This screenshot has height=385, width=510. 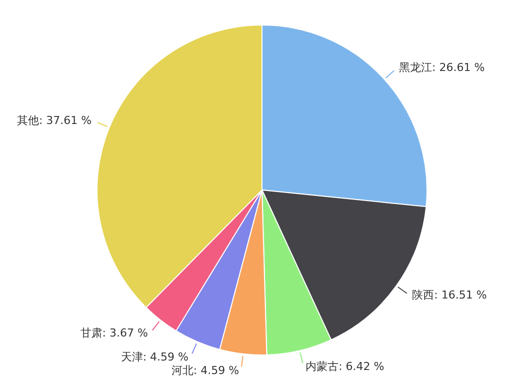 What do you see at coordinates (442, 67) in the screenshot?
I see `slice-label: 黑龙江: 26.61 %` at bounding box center [442, 67].